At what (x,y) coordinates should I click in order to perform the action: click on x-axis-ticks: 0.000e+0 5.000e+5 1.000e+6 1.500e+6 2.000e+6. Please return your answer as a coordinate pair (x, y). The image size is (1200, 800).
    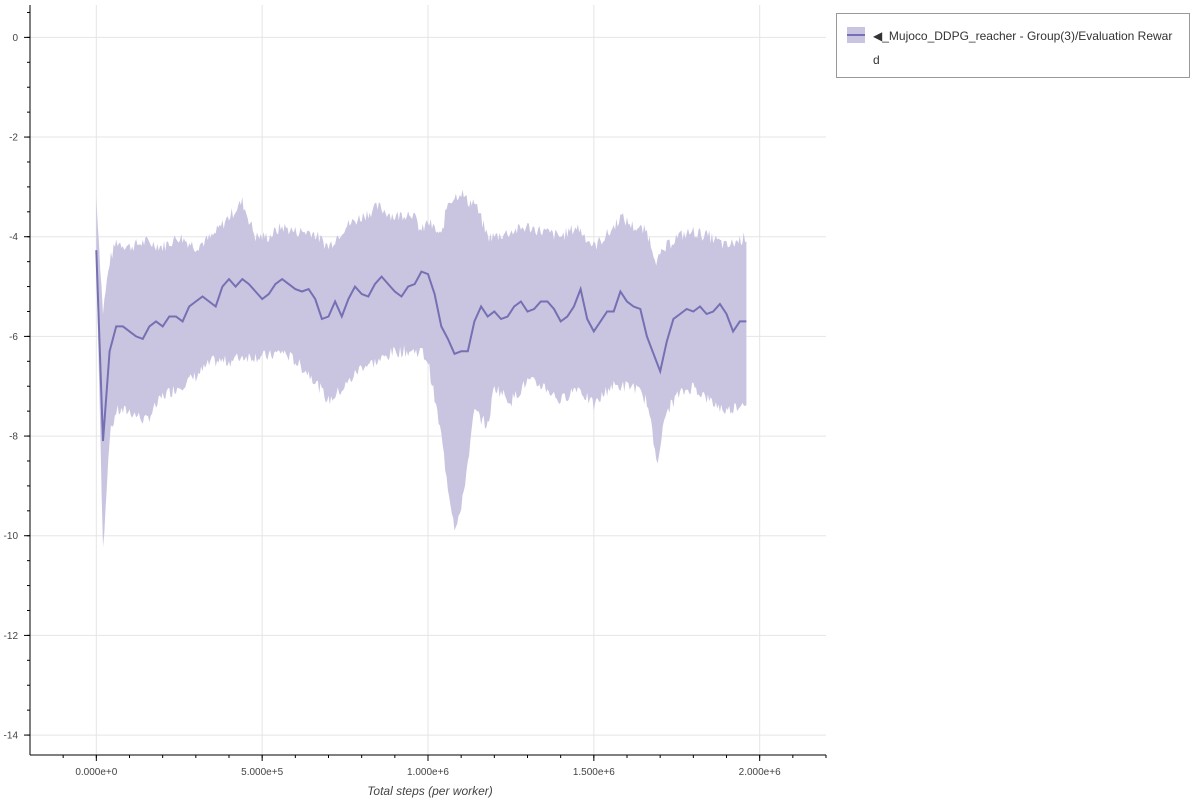
    Looking at the image, I should click on (428, 766).